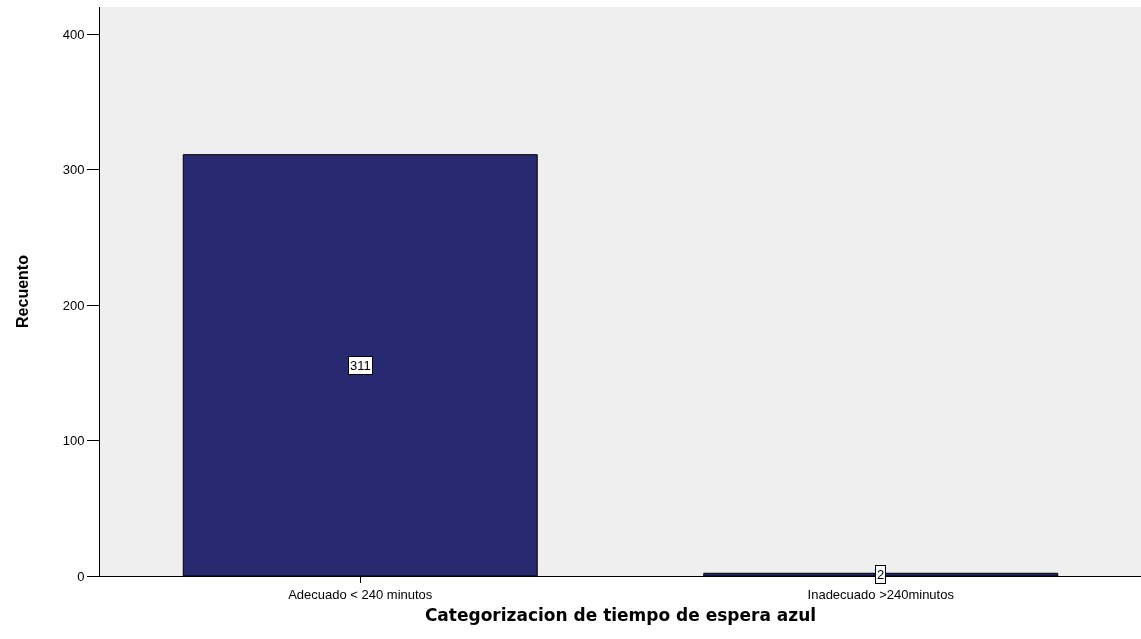 Image resolution: width=1141 pixels, height=639 pixels. What do you see at coordinates (360, 365) in the screenshot?
I see `data-label: 311` at bounding box center [360, 365].